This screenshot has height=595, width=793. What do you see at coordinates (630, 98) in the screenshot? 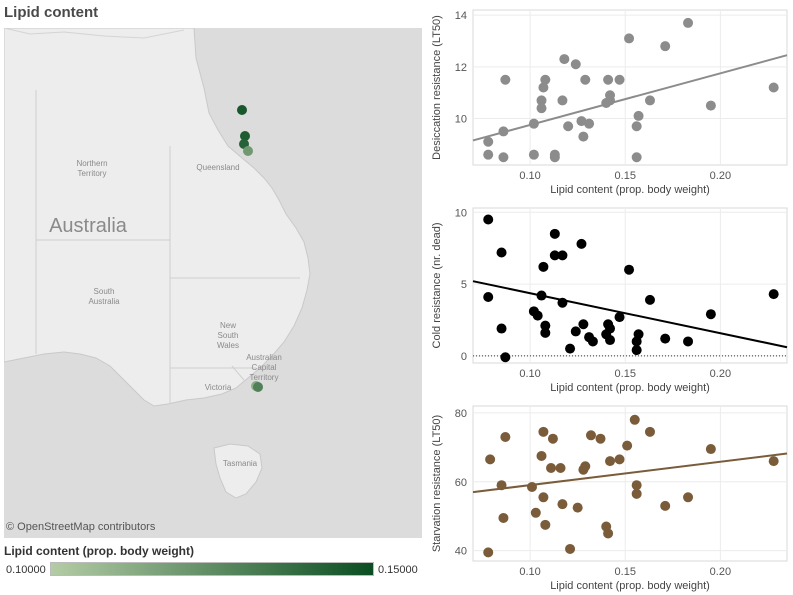
I see `trend-line` at bounding box center [630, 98].